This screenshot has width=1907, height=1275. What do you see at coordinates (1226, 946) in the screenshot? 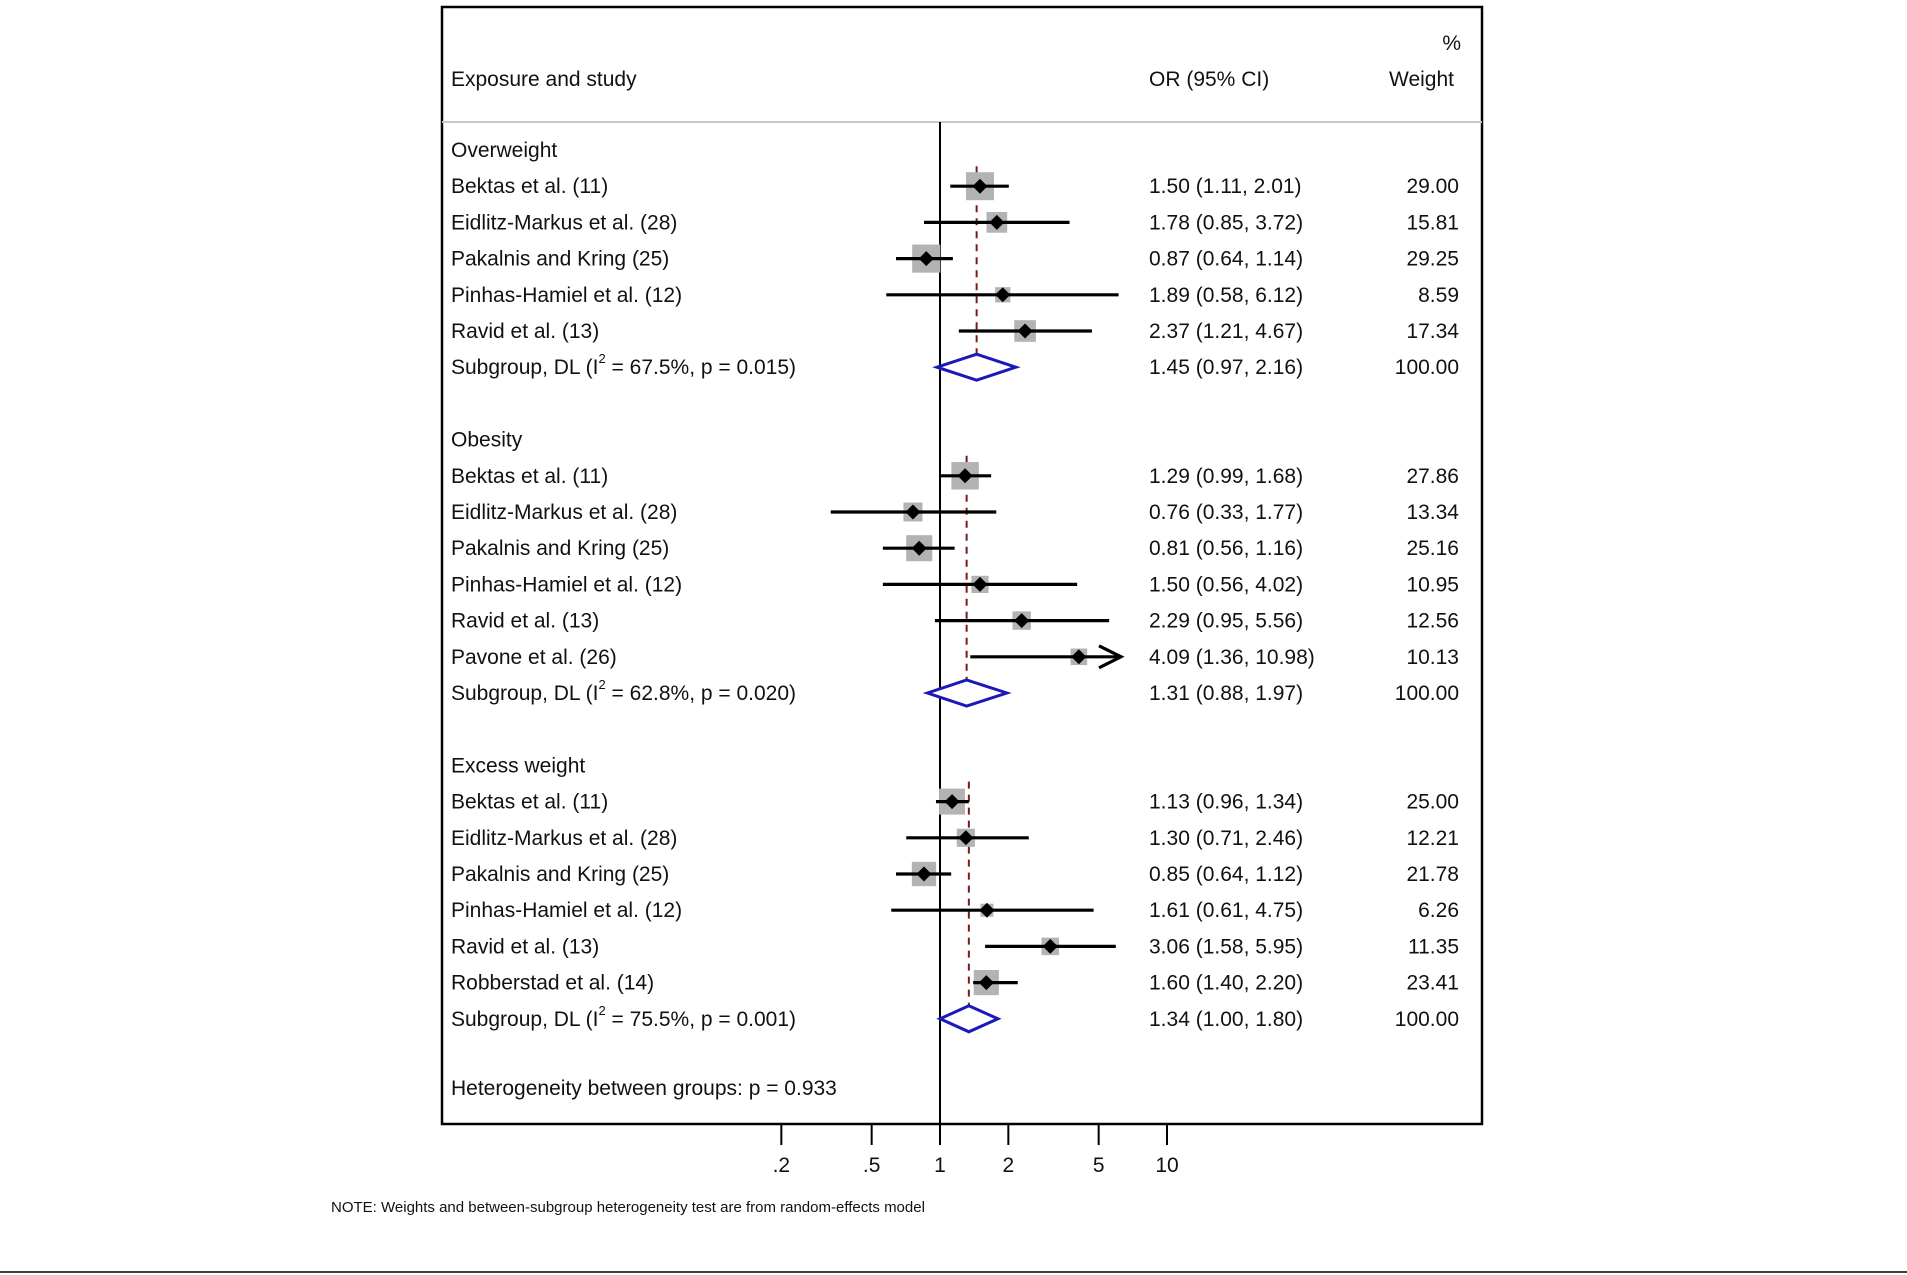
I see `ci-text: 3.06 (1.58, 5.95)` at bounding box center [1226, 946].